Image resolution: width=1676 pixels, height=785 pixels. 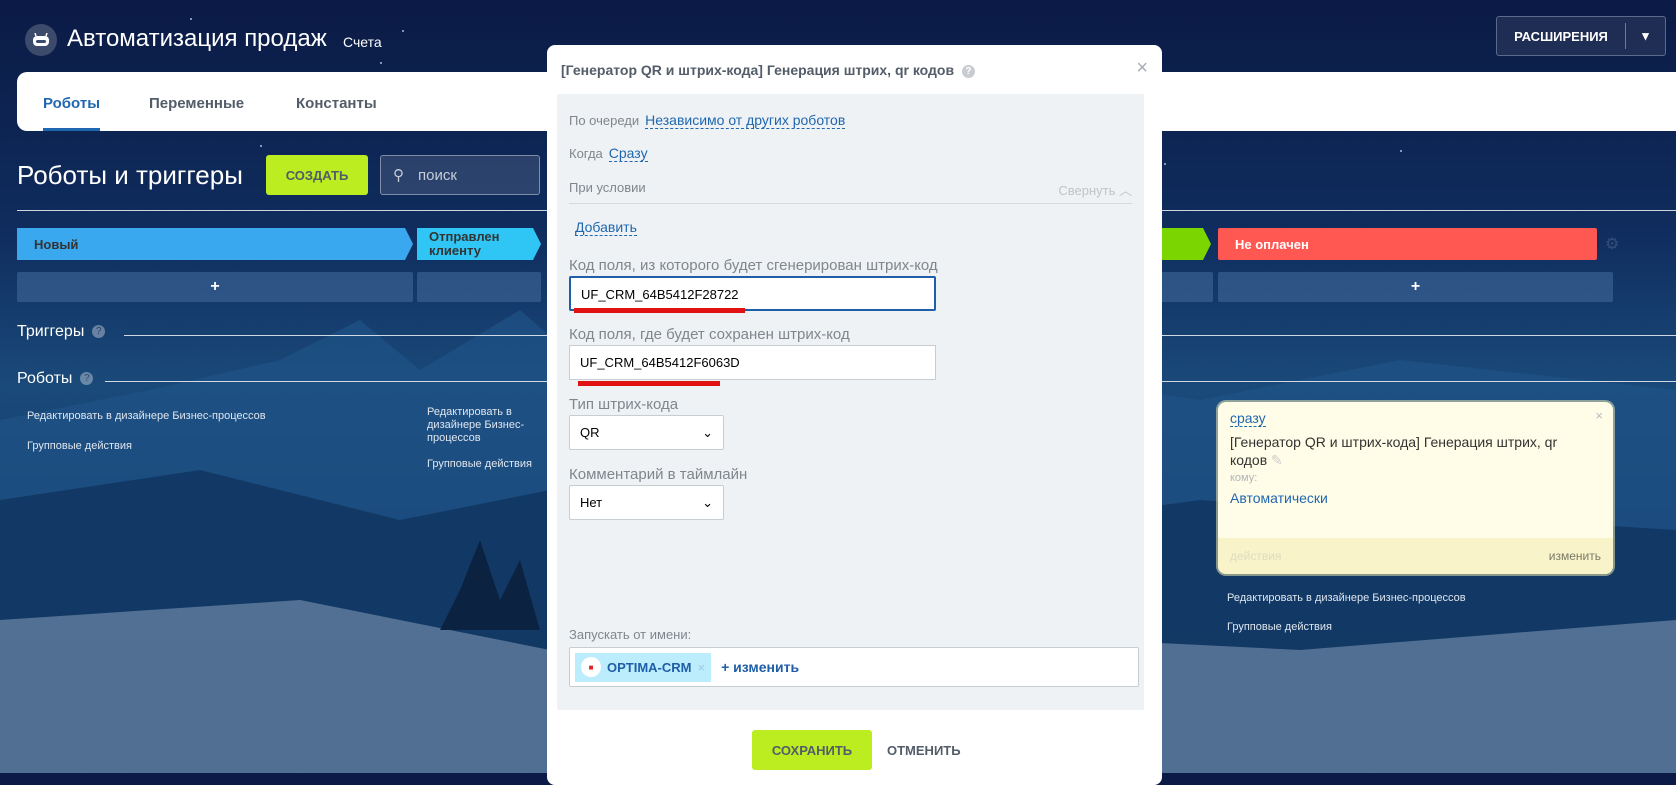 What do you see at coordinates (850, 192) in the screenshot?
I see `condition-row: При условии Свернуть ︿` at bounding box center [850, 192].